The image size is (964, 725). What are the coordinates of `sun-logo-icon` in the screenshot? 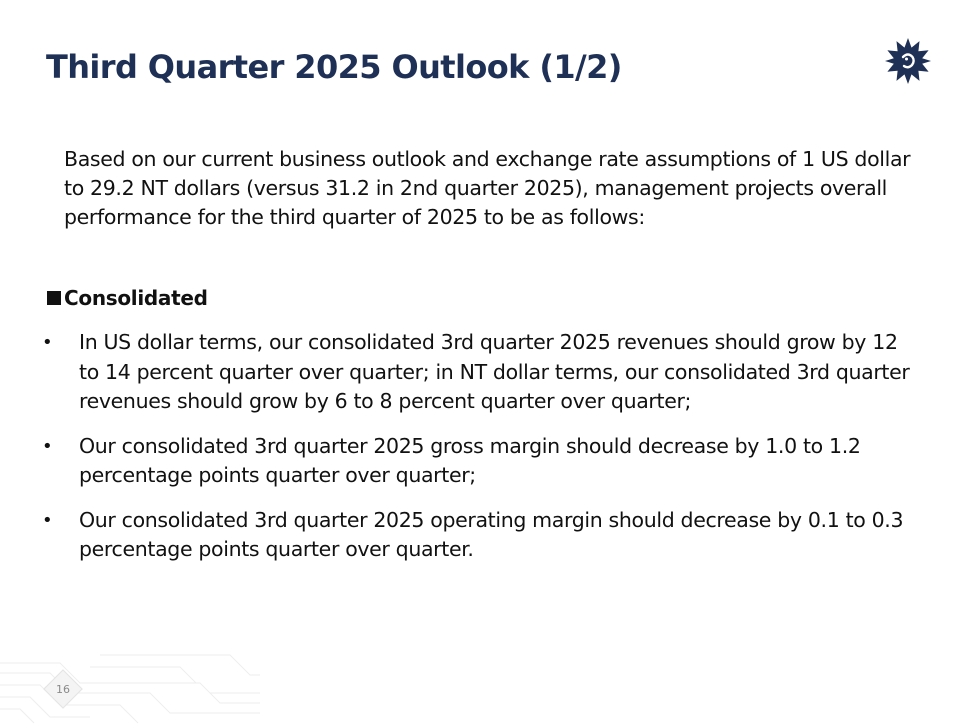 It's located at (908, 61).